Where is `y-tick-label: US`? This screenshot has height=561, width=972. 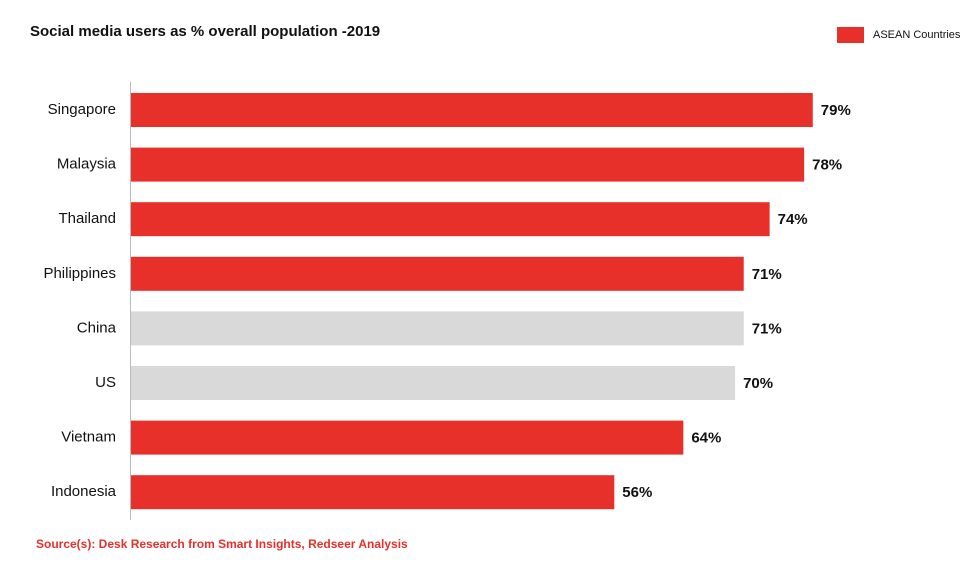
y-tick-label: US is located at coordinates (105, 382).